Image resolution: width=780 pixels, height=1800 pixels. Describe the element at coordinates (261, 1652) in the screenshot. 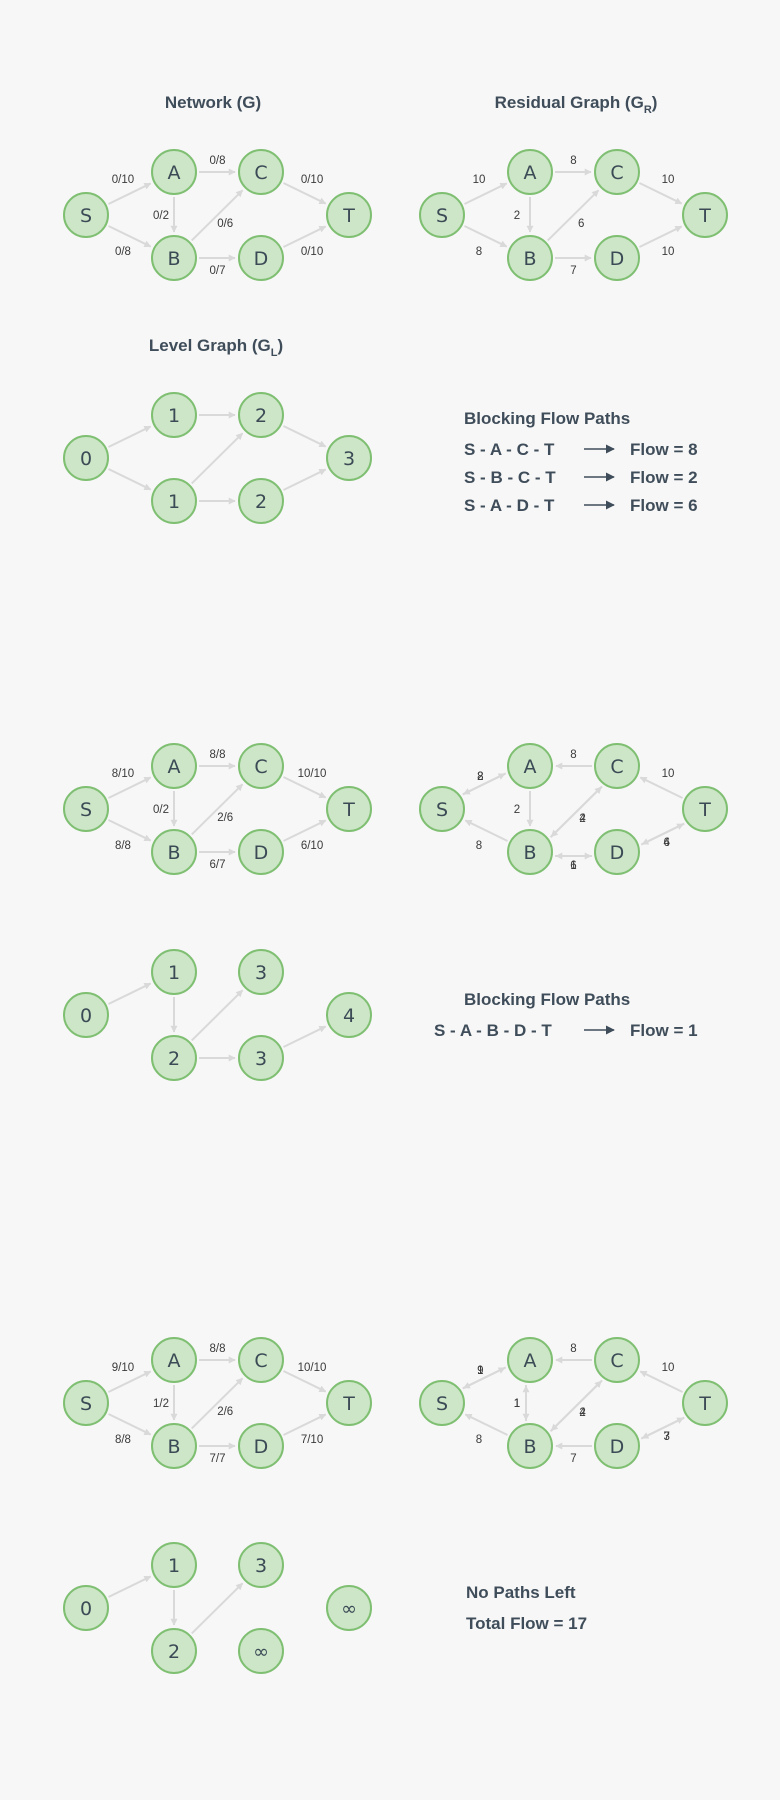

I see `node-D-label: ∞` at that location.